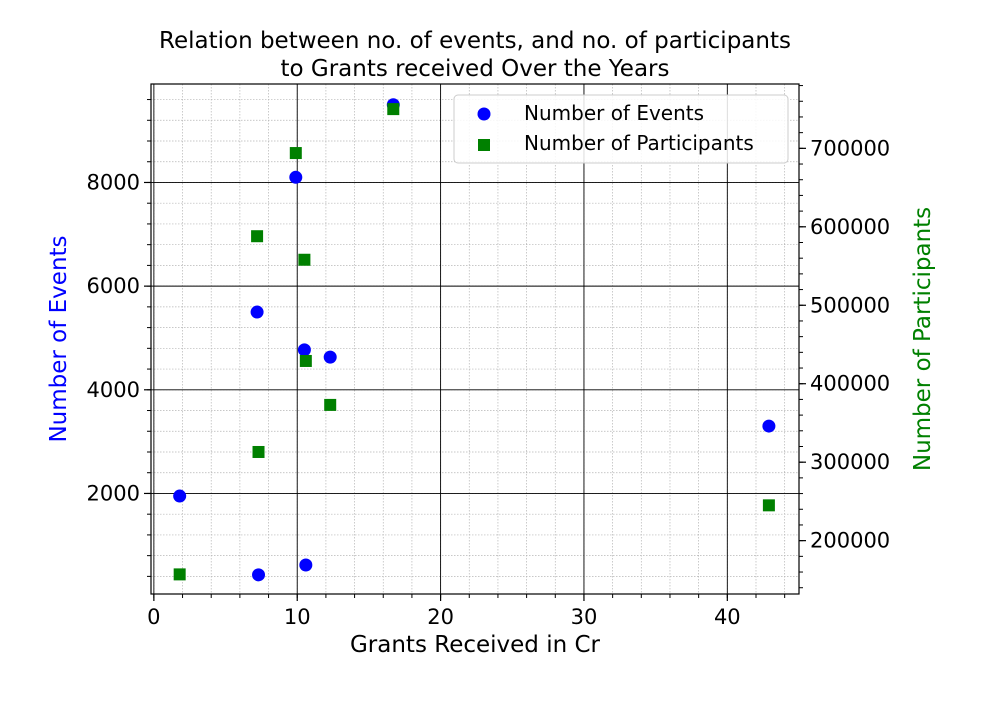 This screenshot has height=704, width=1000. I want to click on right-y-axis-ticks: 200000 300000 400000 500000 600000 700000, so click(844, 337).